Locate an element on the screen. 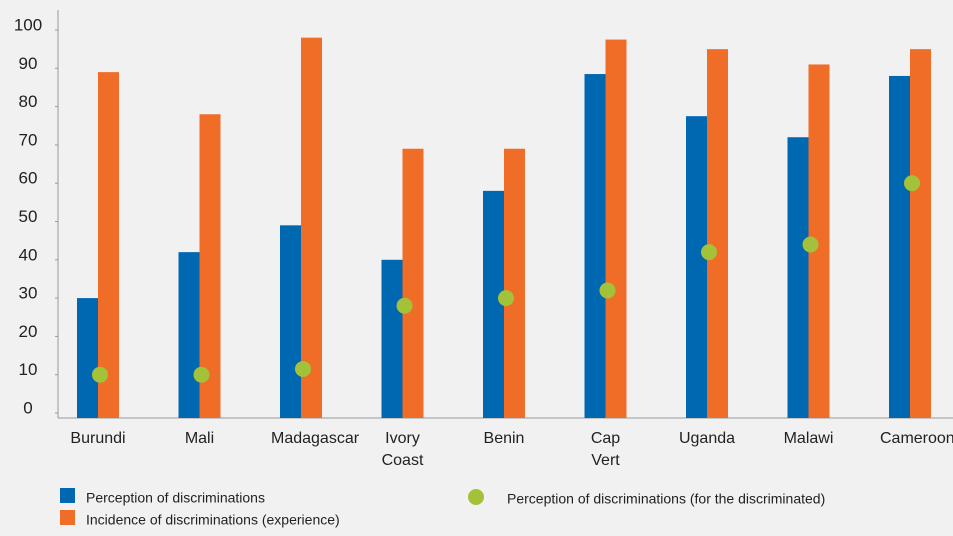  x-tick-label: Malawi is located at coordinates (808, 438).